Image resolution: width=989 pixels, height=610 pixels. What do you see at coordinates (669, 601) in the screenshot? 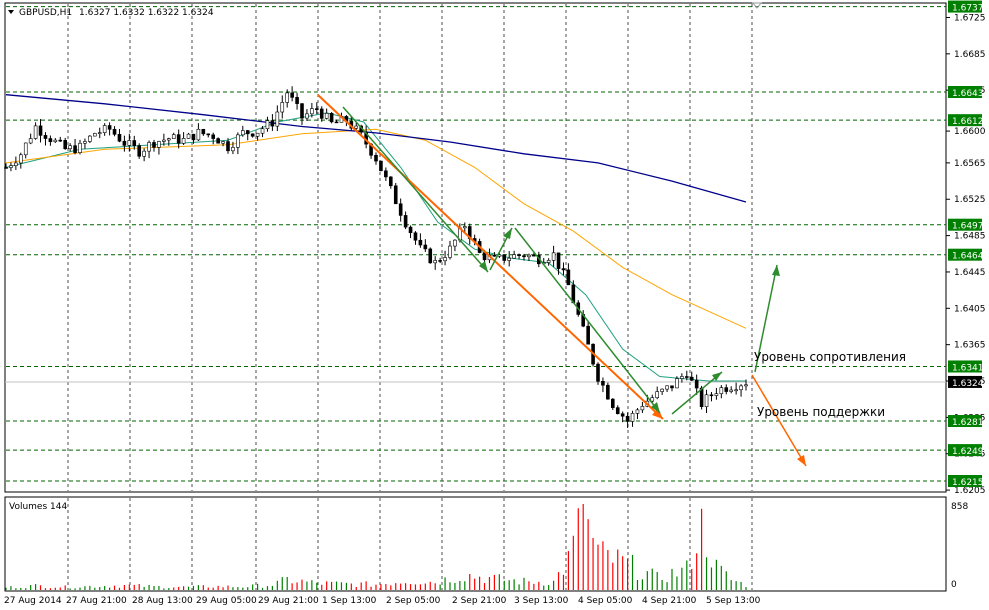
I see `time-tick-label: 4 Sep 21:00` at bounding box center [669, 601].